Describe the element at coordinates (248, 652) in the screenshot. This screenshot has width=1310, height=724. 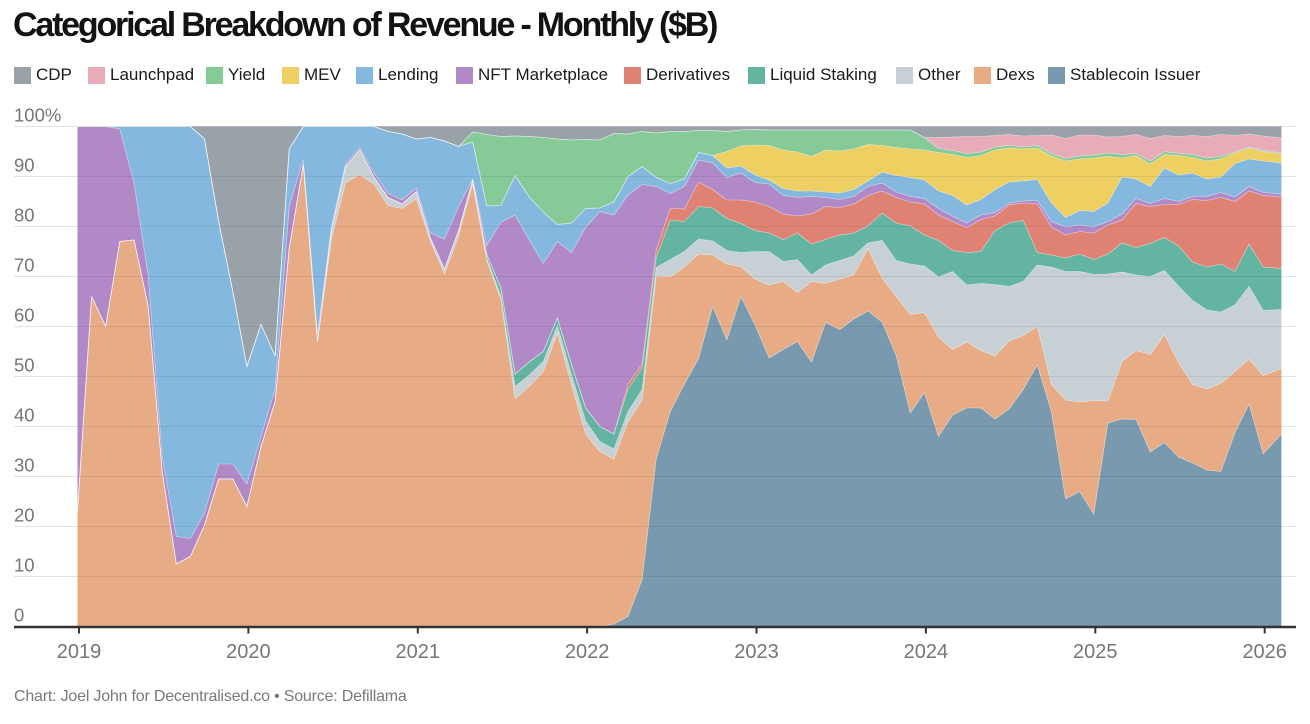
I see `svg-text: 2020` at that location.